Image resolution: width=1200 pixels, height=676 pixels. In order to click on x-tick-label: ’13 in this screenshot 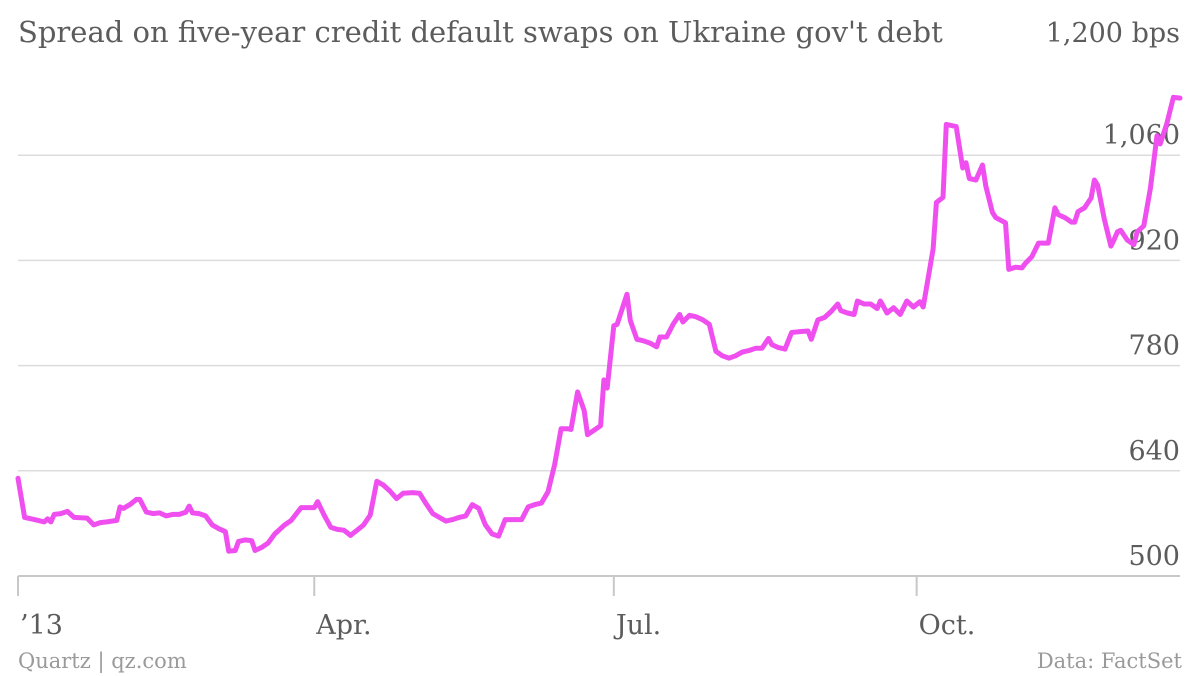, I will do `click(41, 625)`.